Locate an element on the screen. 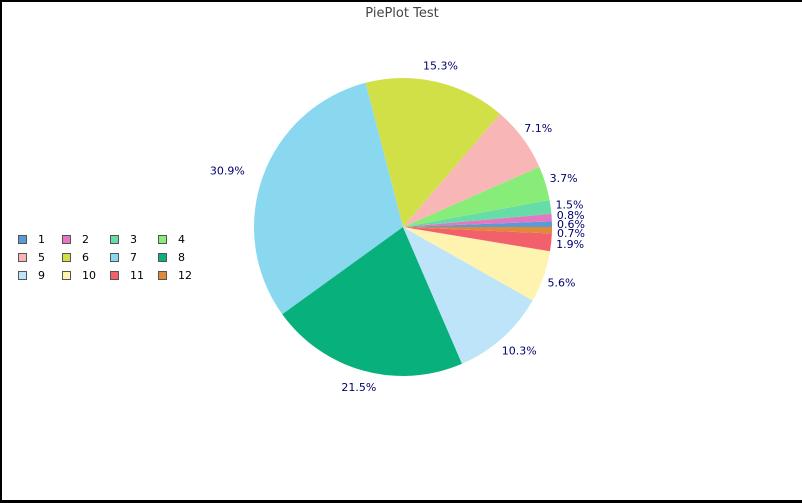  pct-label-11: 1.9% is located at coordinates (570, 244).